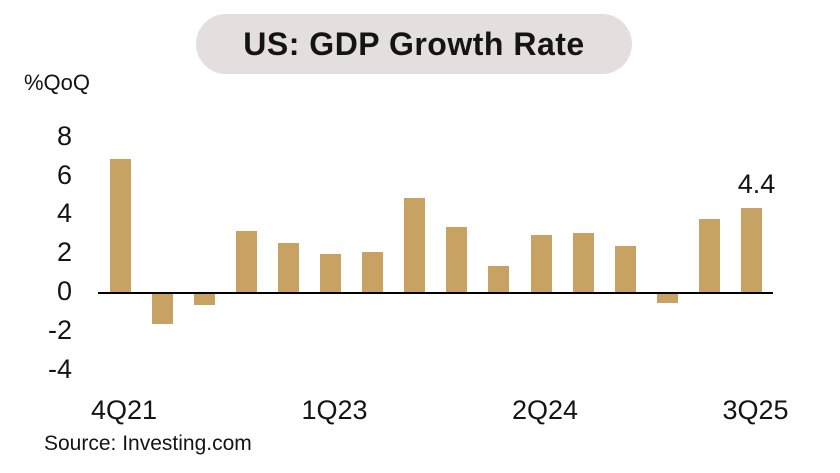 This screenshot has height=473, width=840. Describe the element at coordinates (64, 135) in the screenshot. I see `y-tick-label: 8` at that location.